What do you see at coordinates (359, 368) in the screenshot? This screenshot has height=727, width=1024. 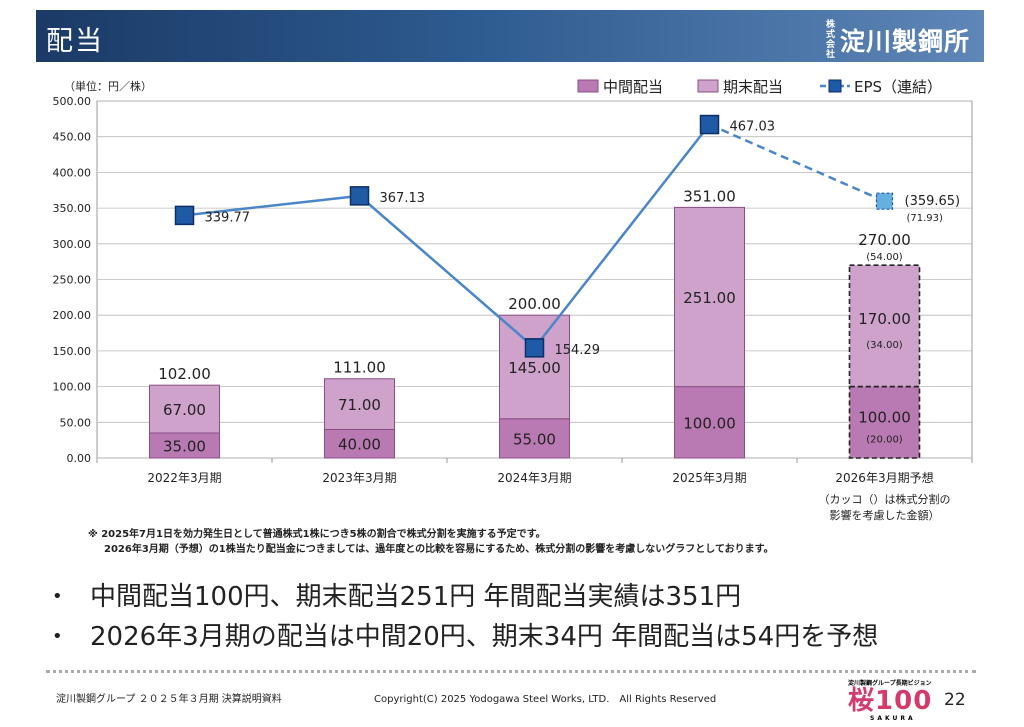 I see `bar-total-label: 111.00` at bounding box center [359, 368].